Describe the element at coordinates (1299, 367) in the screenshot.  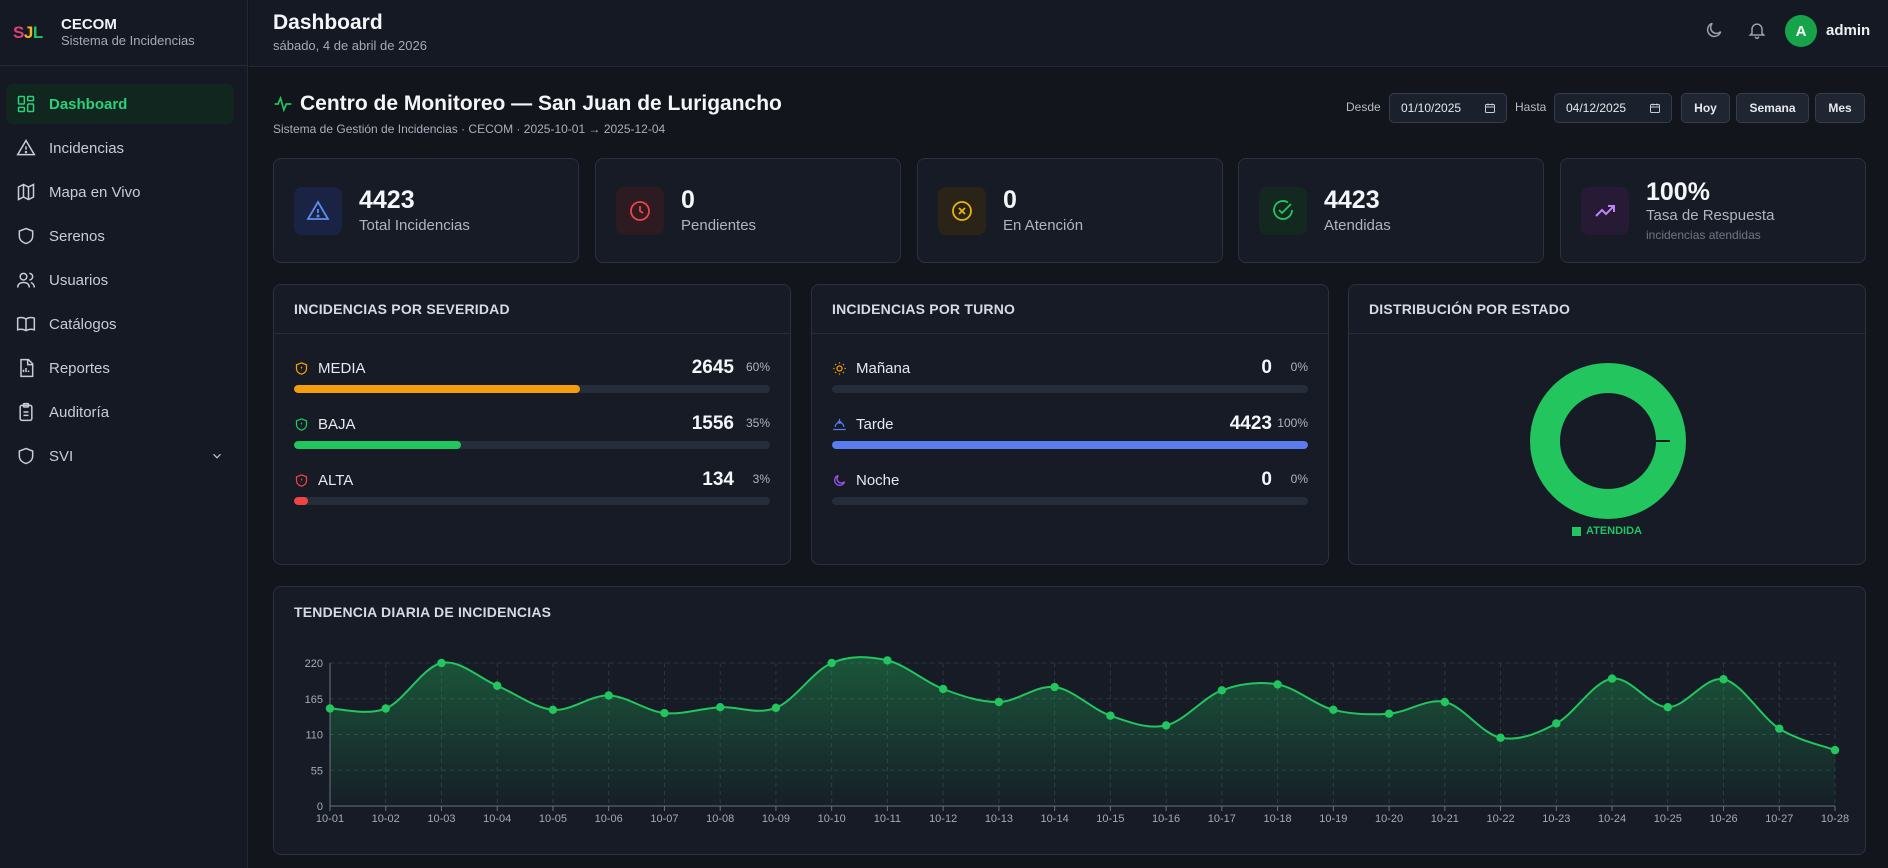
I see `shift-pct: 0%` at that location.